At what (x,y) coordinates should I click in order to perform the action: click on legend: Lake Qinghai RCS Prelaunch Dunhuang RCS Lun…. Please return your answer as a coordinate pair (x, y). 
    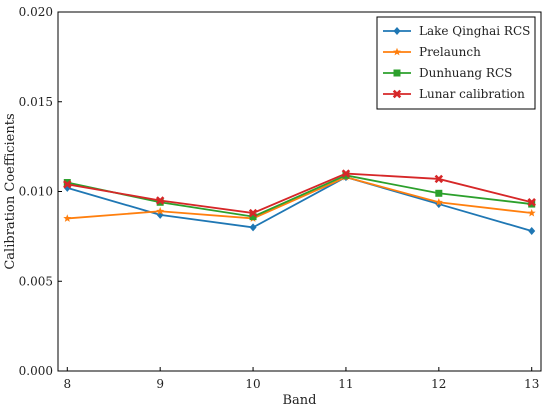
    Looking at the image, I should click on (456, 63).